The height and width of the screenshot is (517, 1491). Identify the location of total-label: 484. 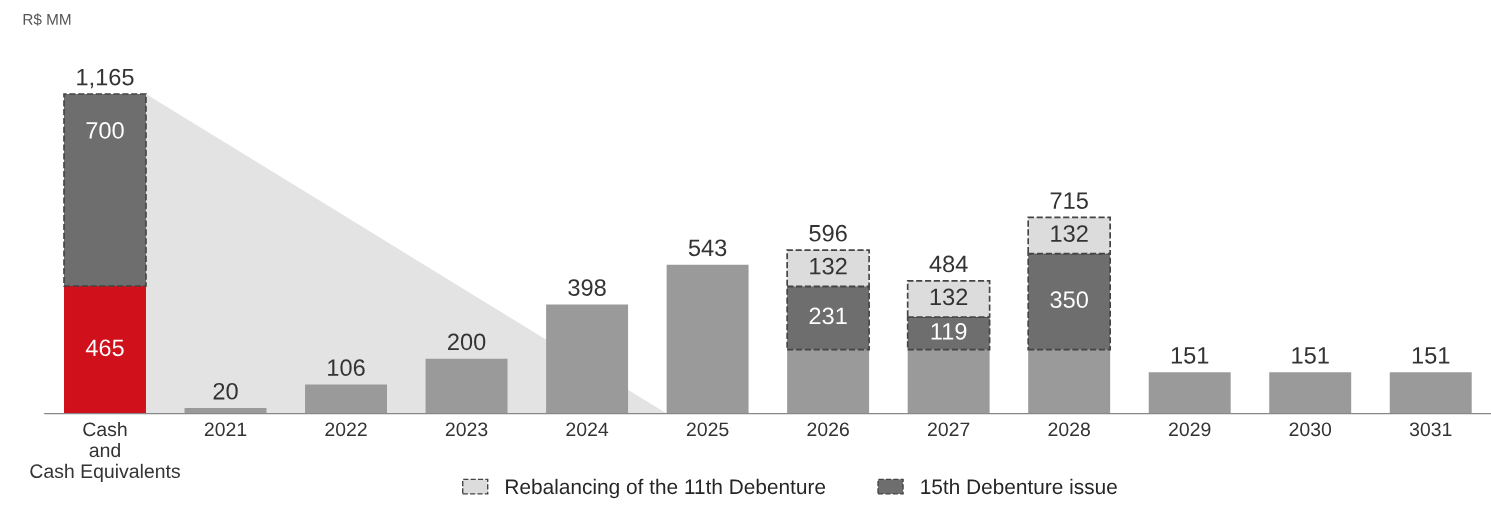
(948, 264).